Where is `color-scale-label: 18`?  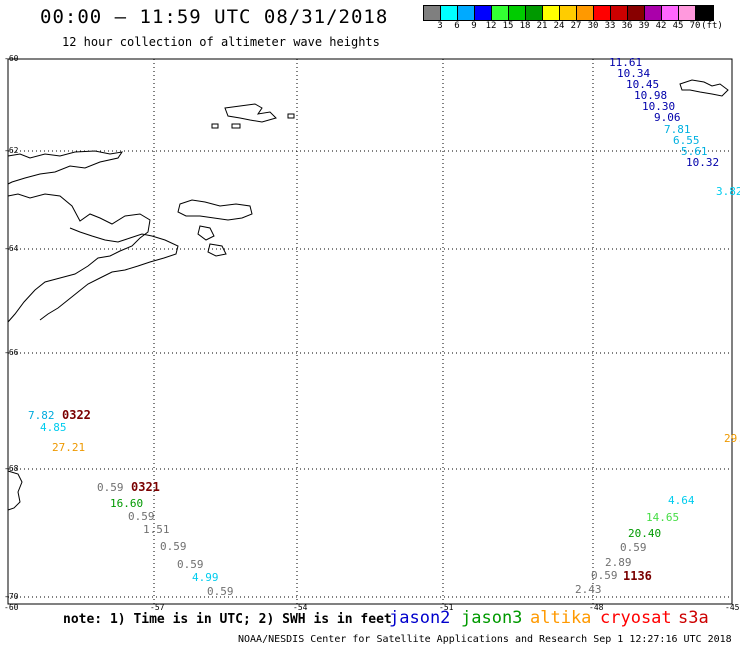 color-scale-label: 18 is located at coordinates (525, 26).